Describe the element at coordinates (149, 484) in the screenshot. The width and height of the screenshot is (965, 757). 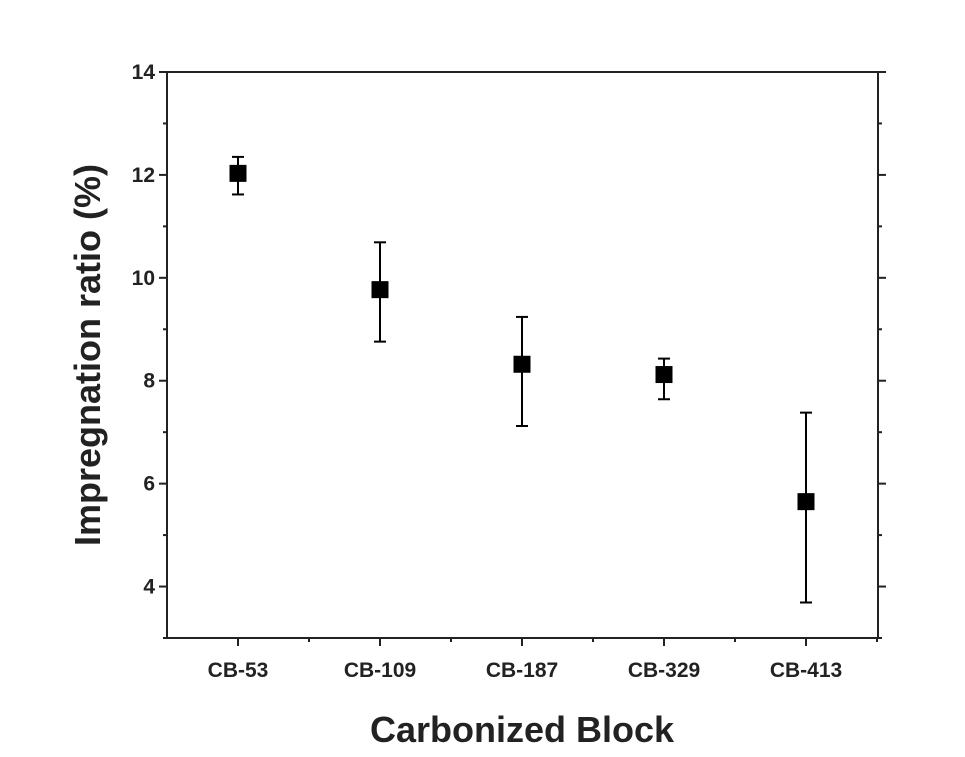
I see `y-tick-label: 6` at that location.